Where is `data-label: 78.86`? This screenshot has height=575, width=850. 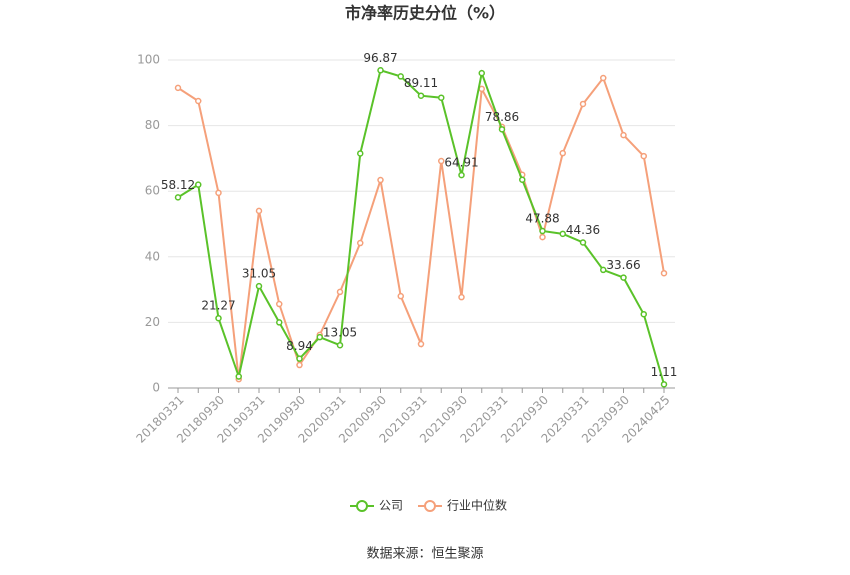
data-label: 78.86 is located at coordinates (502, 117).